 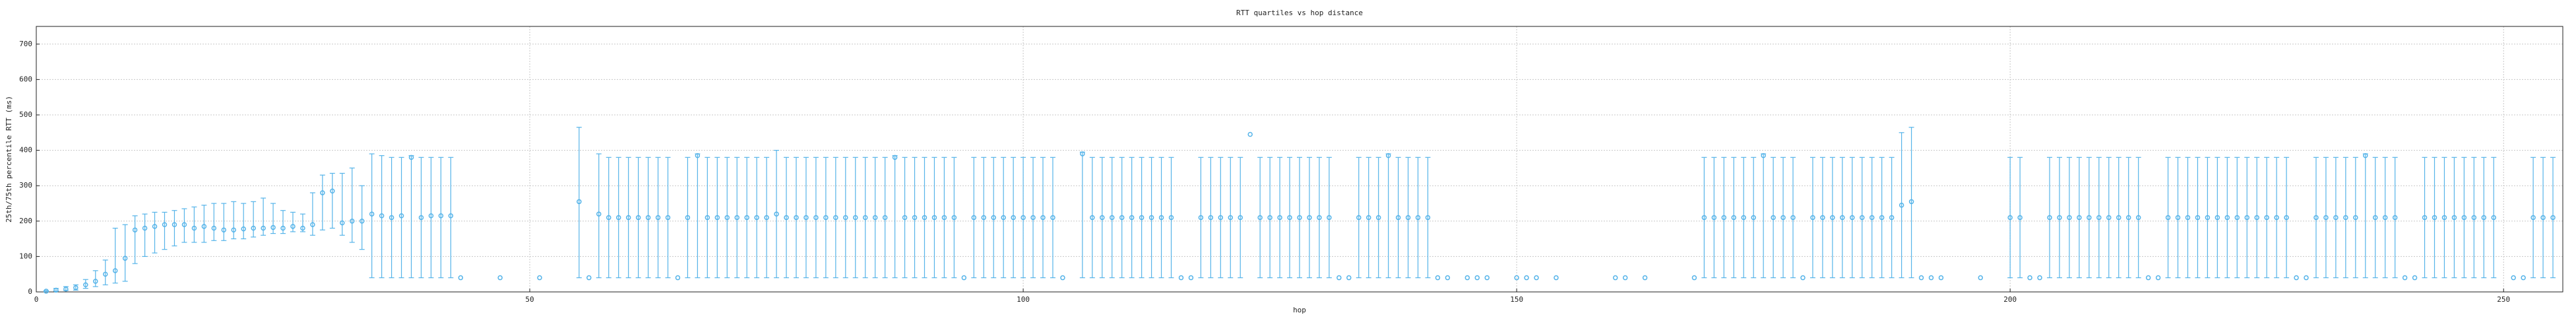 I want to click on x-tick-label: 100, so click(x=1024, y=299).